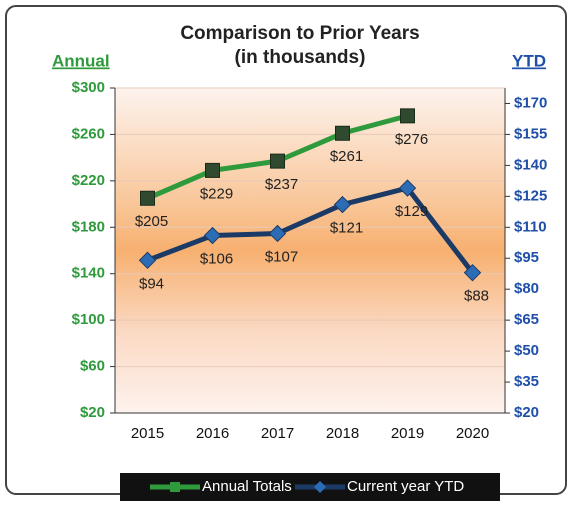 The image size is (573, 522). I want to click on y2-tick-label: $35, so click(526, 381).